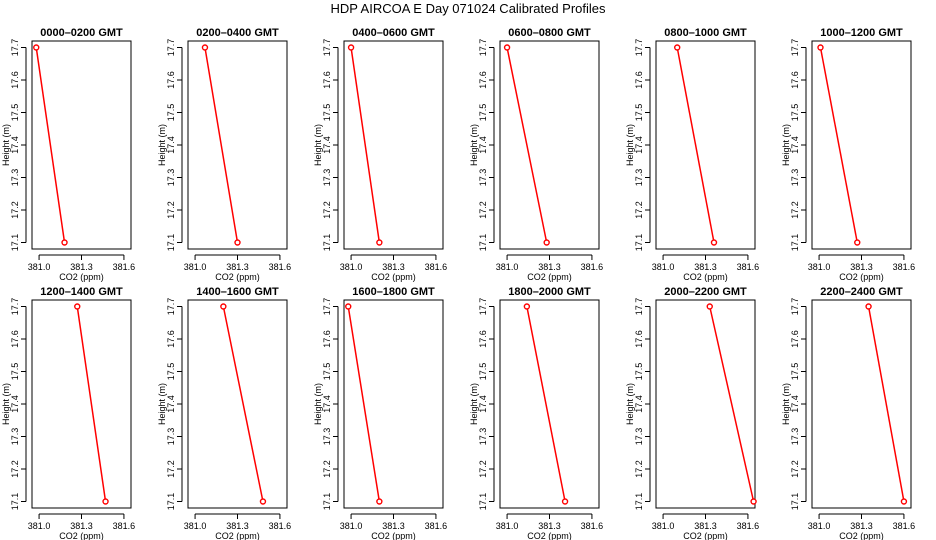 This screenshot has height=540, width=936. Describe the element at coordinates (861, 33) in the screenshot. I see `panel-title: 1000–1200 GMT` at that location.